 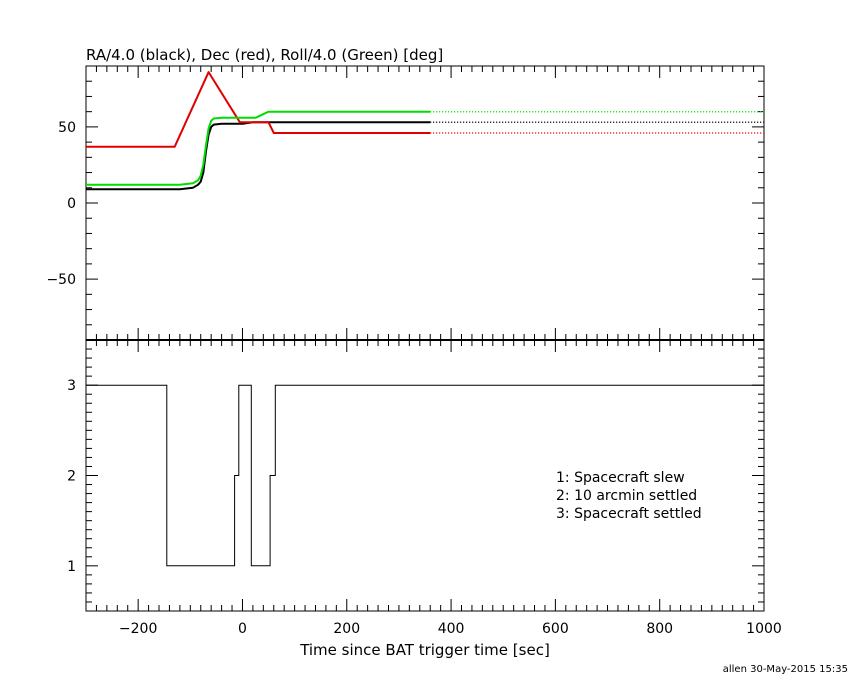 I want to click on top-panel-y-ticks: −50 0 50, so click(x=61, y=204).